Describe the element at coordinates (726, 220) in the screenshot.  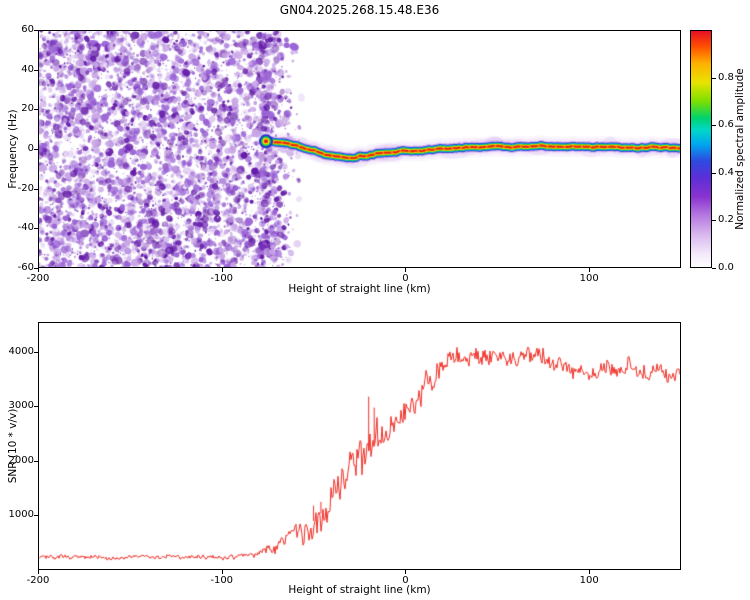
I see `colorbar-tick-label: 0.2` at that location.